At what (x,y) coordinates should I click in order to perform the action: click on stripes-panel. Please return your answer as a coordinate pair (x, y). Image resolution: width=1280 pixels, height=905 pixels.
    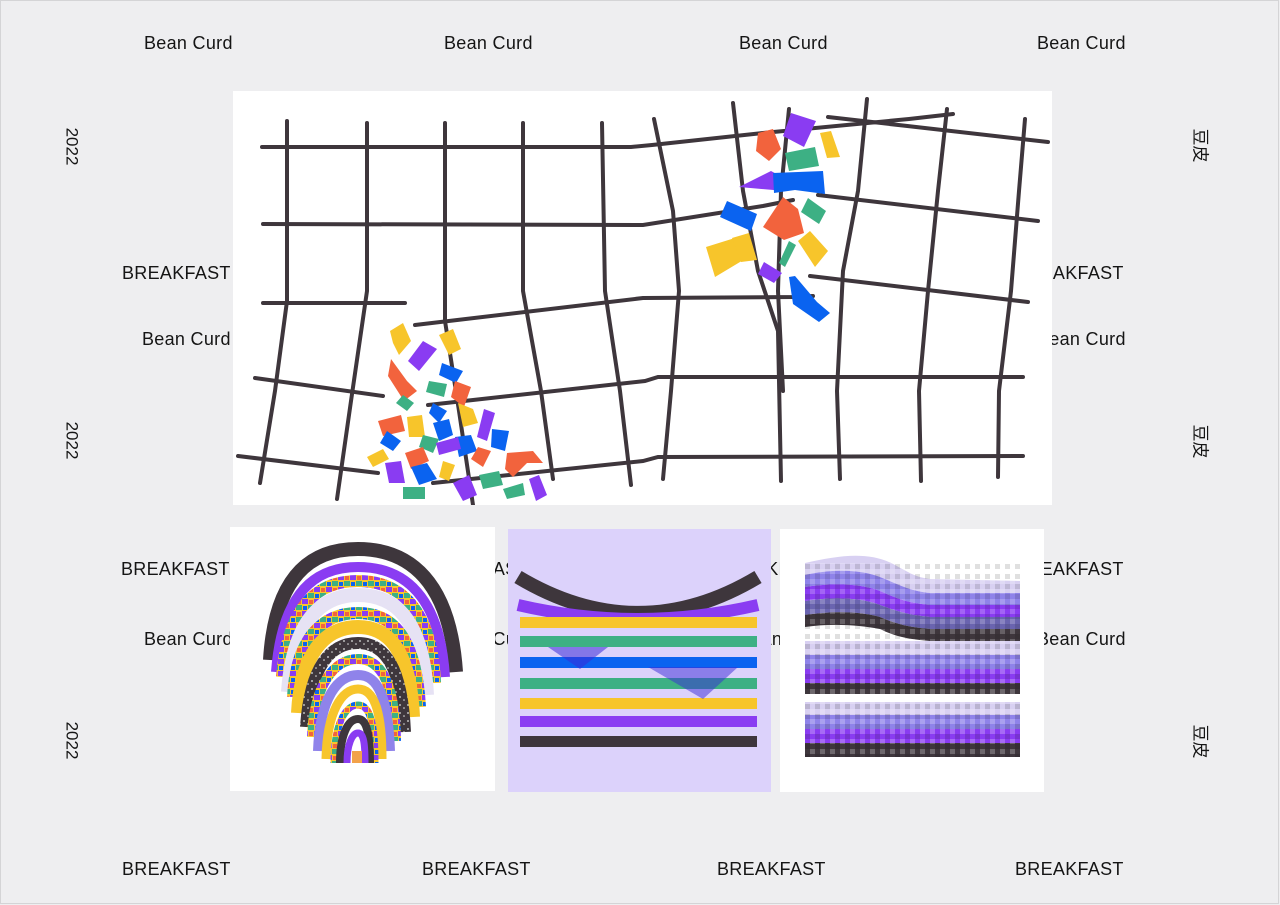
    Looking at the image, I should click on (639, 660).